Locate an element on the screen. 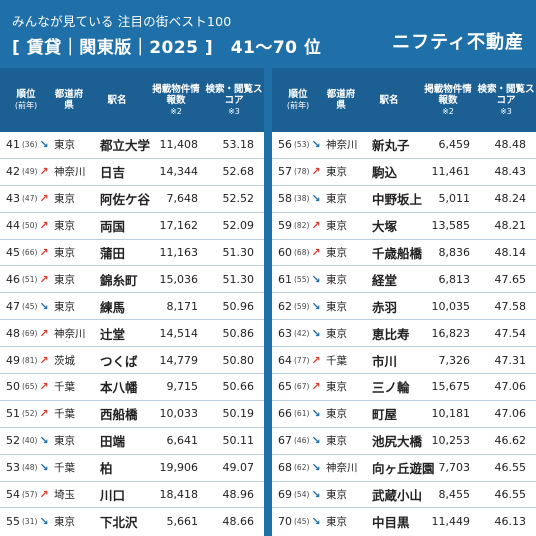 This screenshot has width=536, height=536. previous-rank: (51) is located at coordinates (30, 279).